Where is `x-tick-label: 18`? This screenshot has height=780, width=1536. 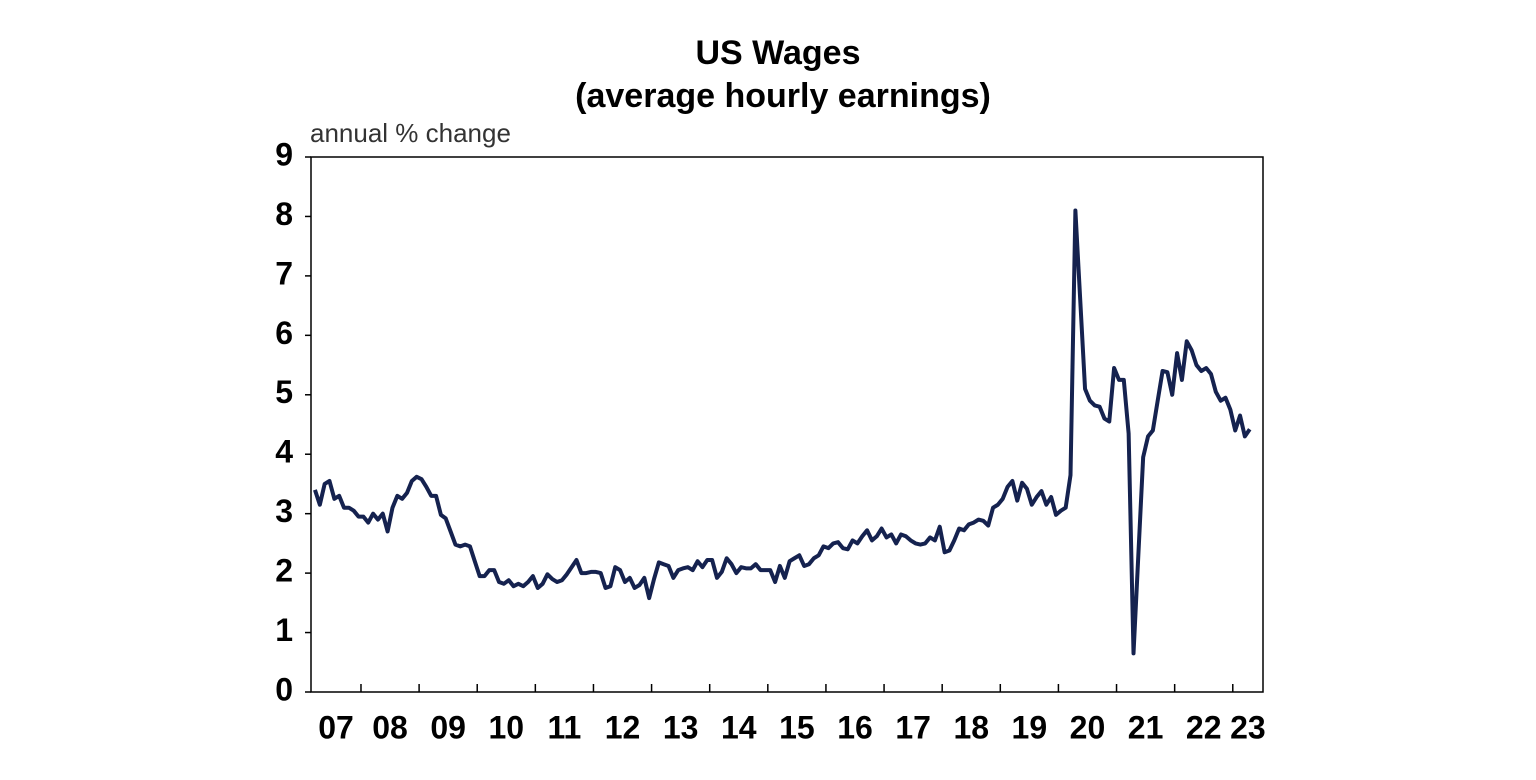 x-tick-label: 18 is located at coordinates (971, 727).